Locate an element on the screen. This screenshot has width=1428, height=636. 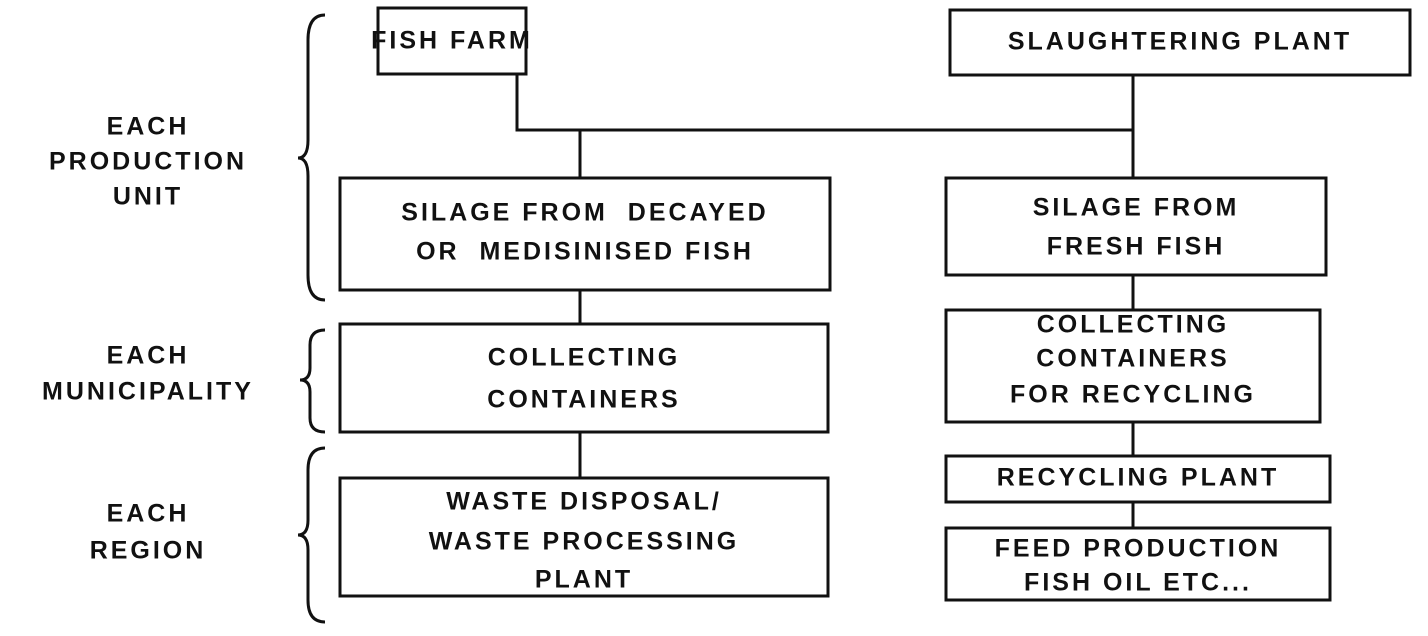
node-label: RECYCLING PLANT is located at coordinates (1138, 478).